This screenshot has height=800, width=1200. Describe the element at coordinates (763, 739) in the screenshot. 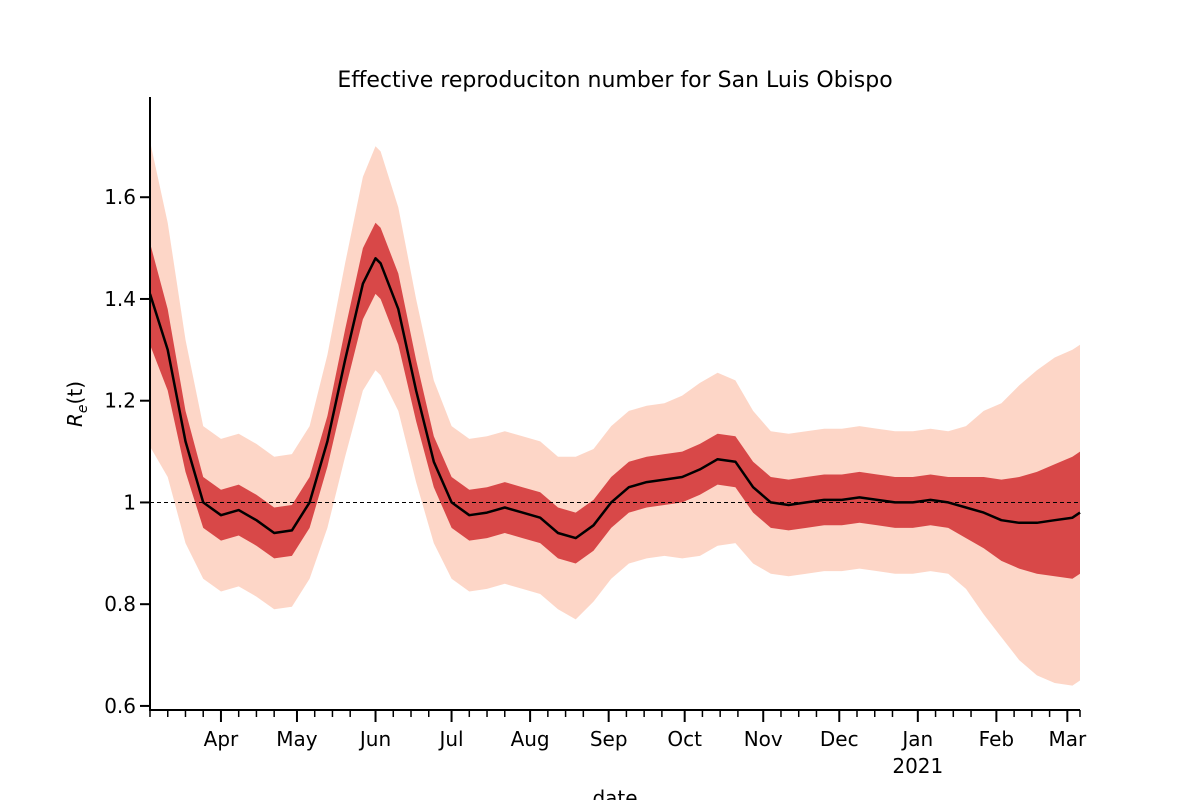

I see `x-tick-label: Nov` at that location.